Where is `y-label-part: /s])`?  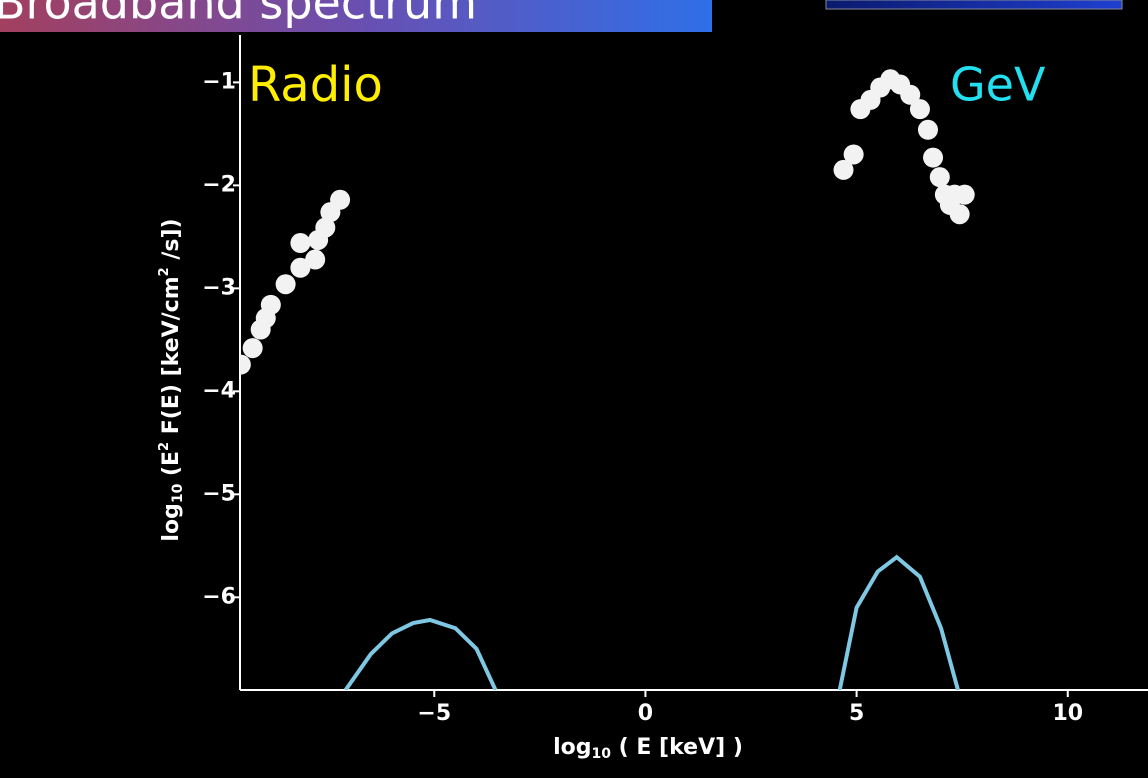 y-label-part: /s]) is located at coordinates (171, 242).